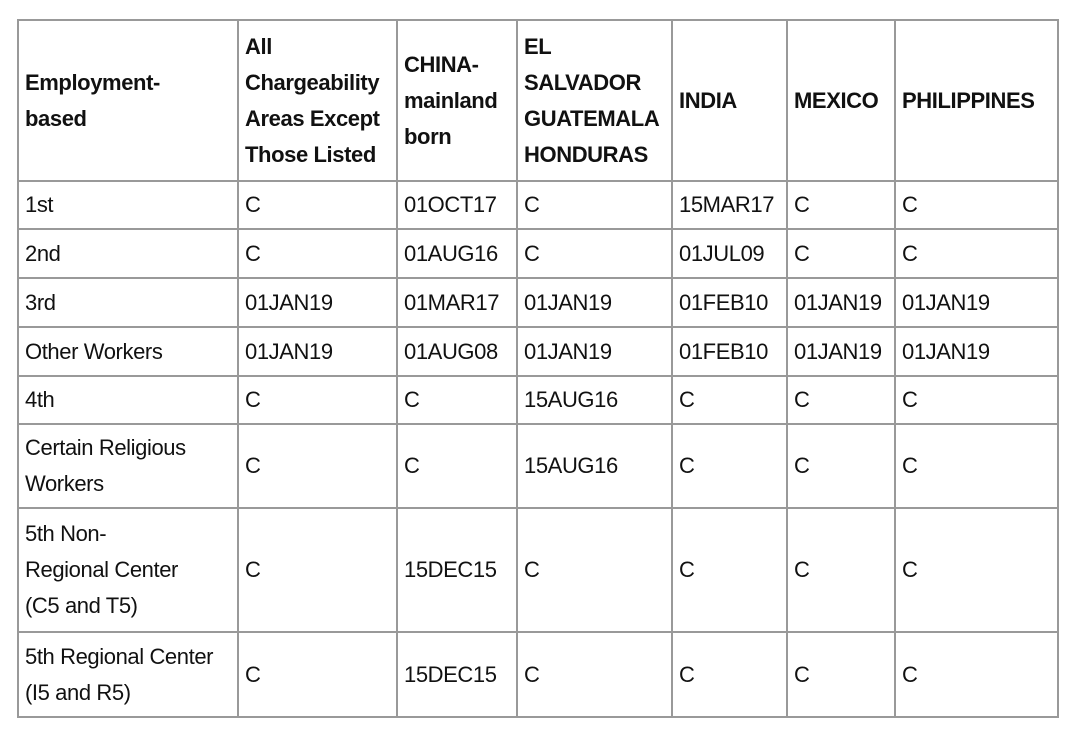 Image resolution: width=1080 pixels, height=738 pixels. What do you see at coordinates (128, 466) in the screenshot?
I see `row-label: Certain Religious Workers` at bounding box center [128, 466].